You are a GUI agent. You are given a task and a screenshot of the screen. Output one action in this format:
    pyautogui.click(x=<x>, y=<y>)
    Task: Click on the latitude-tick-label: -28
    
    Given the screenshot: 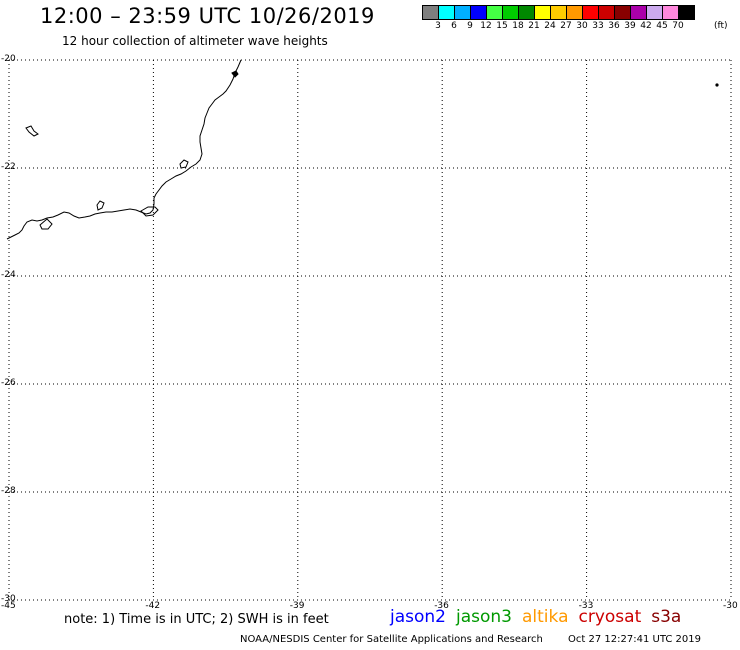 What is the action you would take?
    pyautogui.click(x=8, y=491)
    